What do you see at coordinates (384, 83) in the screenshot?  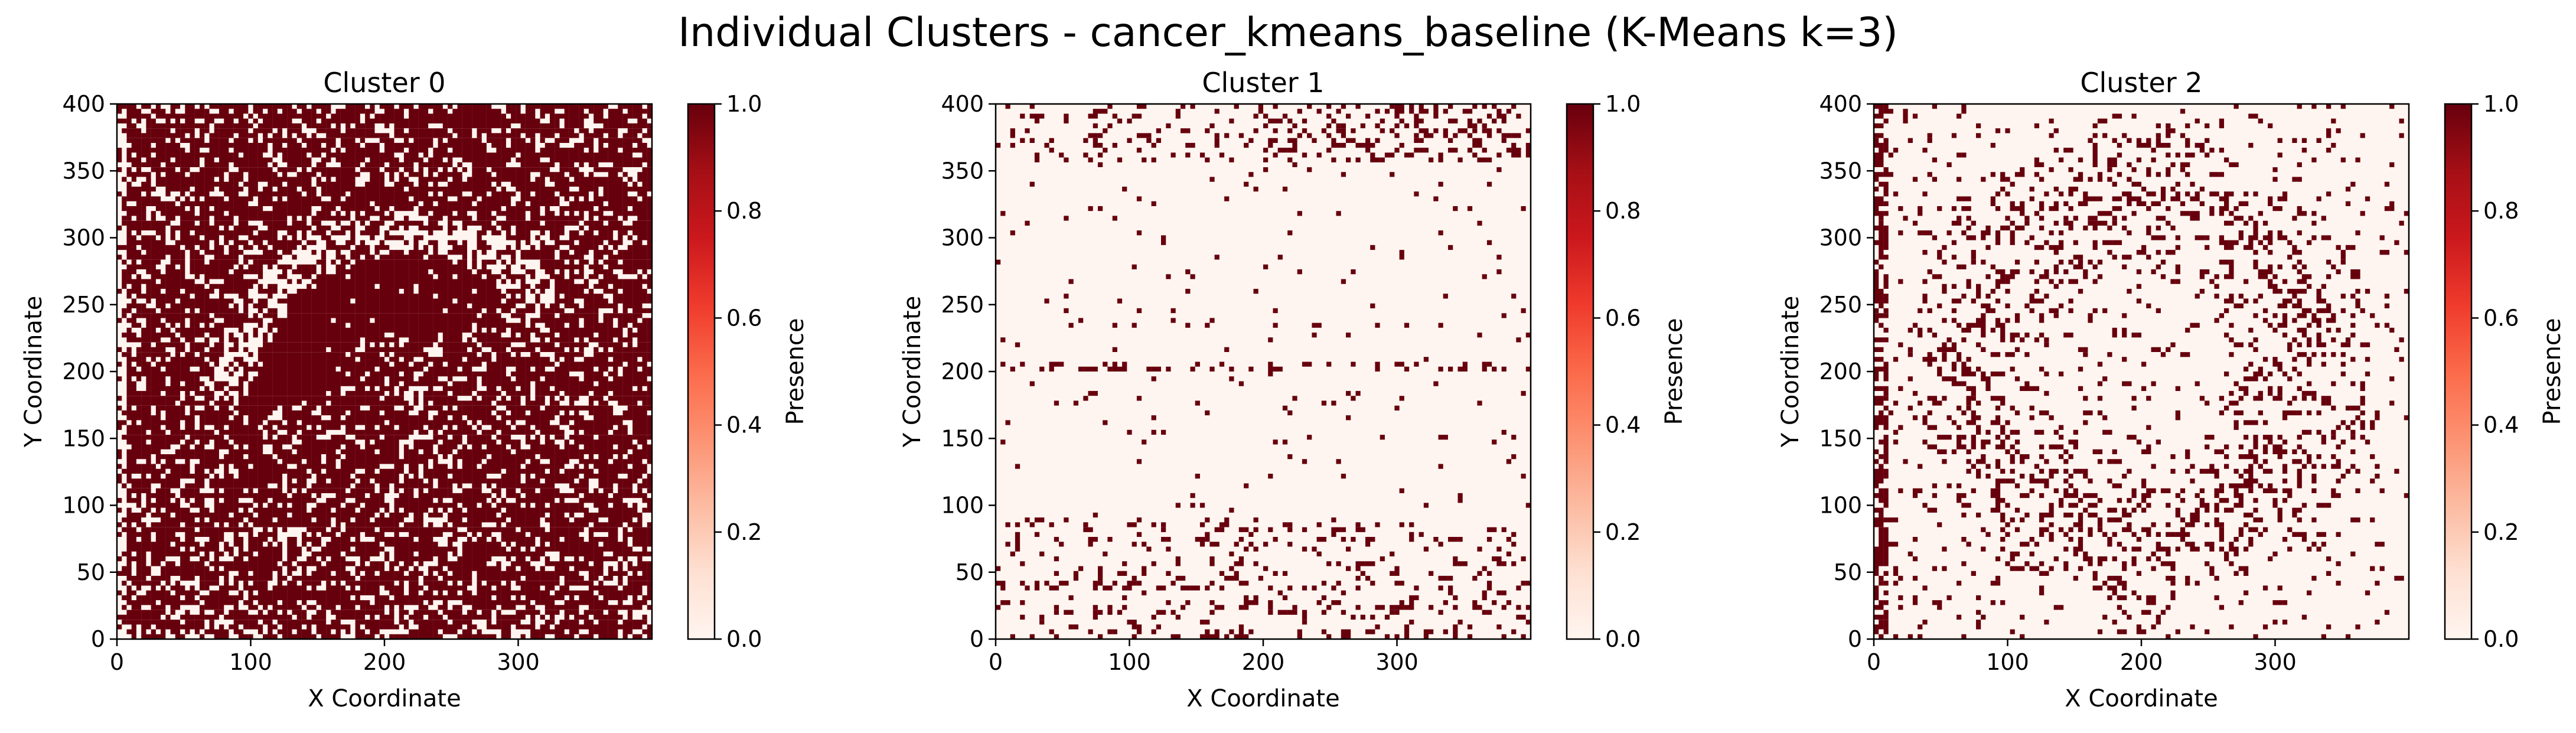 I see `panel-title: Cluster 0` at bounding box center [384, 83].